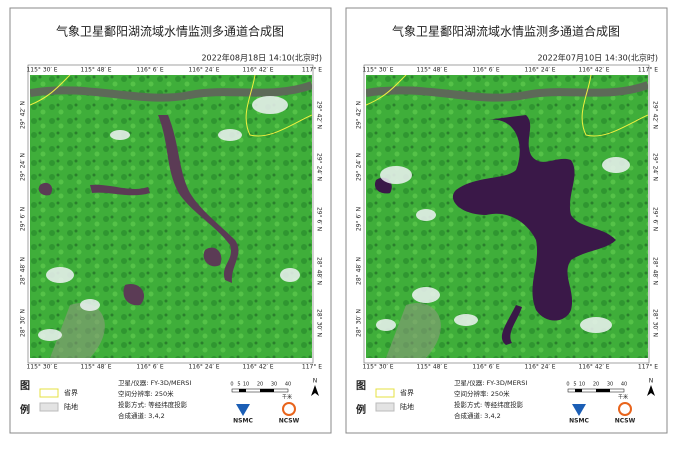 This screenshot has height=449, width=677. Describe the element at coordinates (287, 397) in the screenshot. I see `scale-unit: 千米` at that location.